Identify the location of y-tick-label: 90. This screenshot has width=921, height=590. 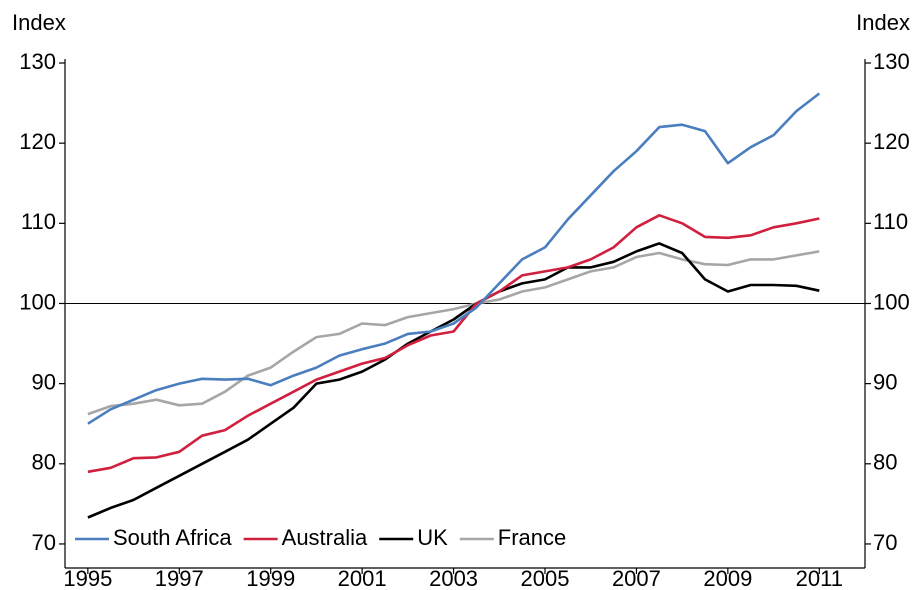
(44, 381).